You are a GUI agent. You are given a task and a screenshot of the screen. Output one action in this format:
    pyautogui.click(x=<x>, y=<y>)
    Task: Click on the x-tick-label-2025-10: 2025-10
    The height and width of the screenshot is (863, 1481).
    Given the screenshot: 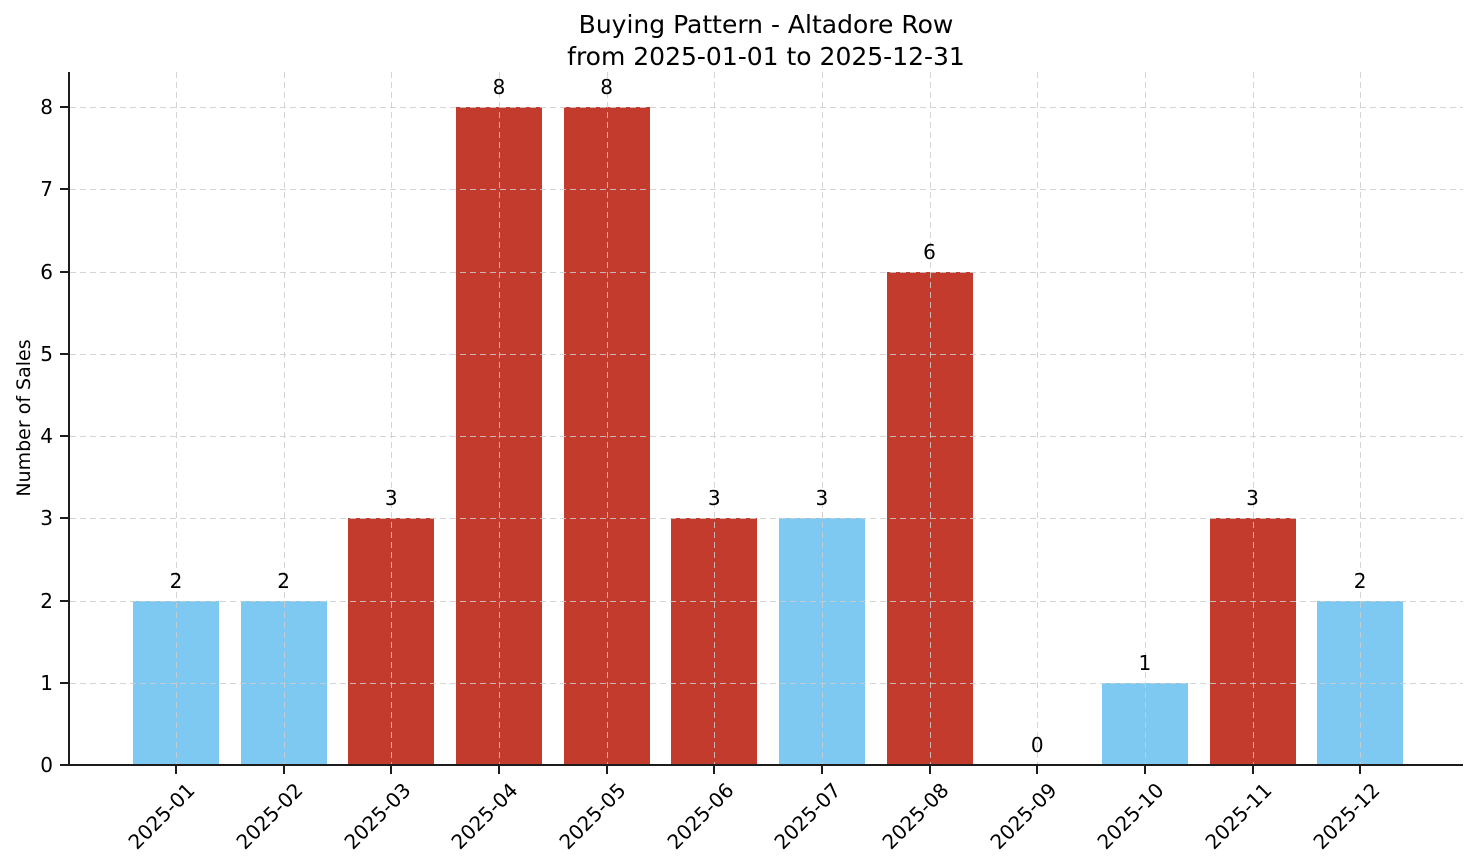 What is the action you would take?
    pyautogui.click(x=1130, y=816)
    